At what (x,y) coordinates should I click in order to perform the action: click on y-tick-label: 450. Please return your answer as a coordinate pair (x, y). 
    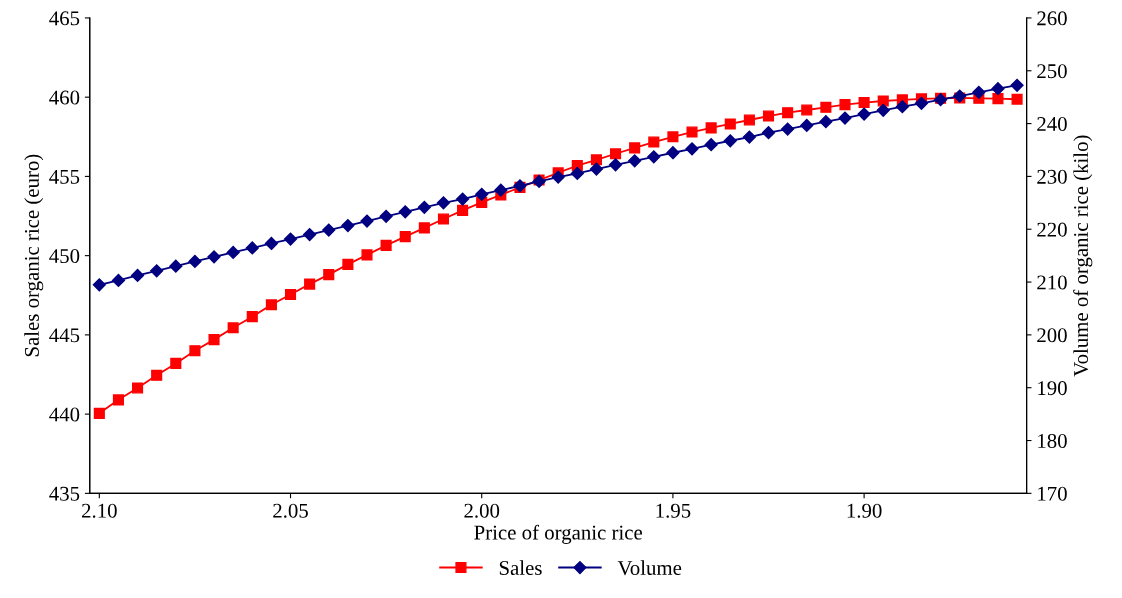
    Looking at the image, I should click on (64, 256).